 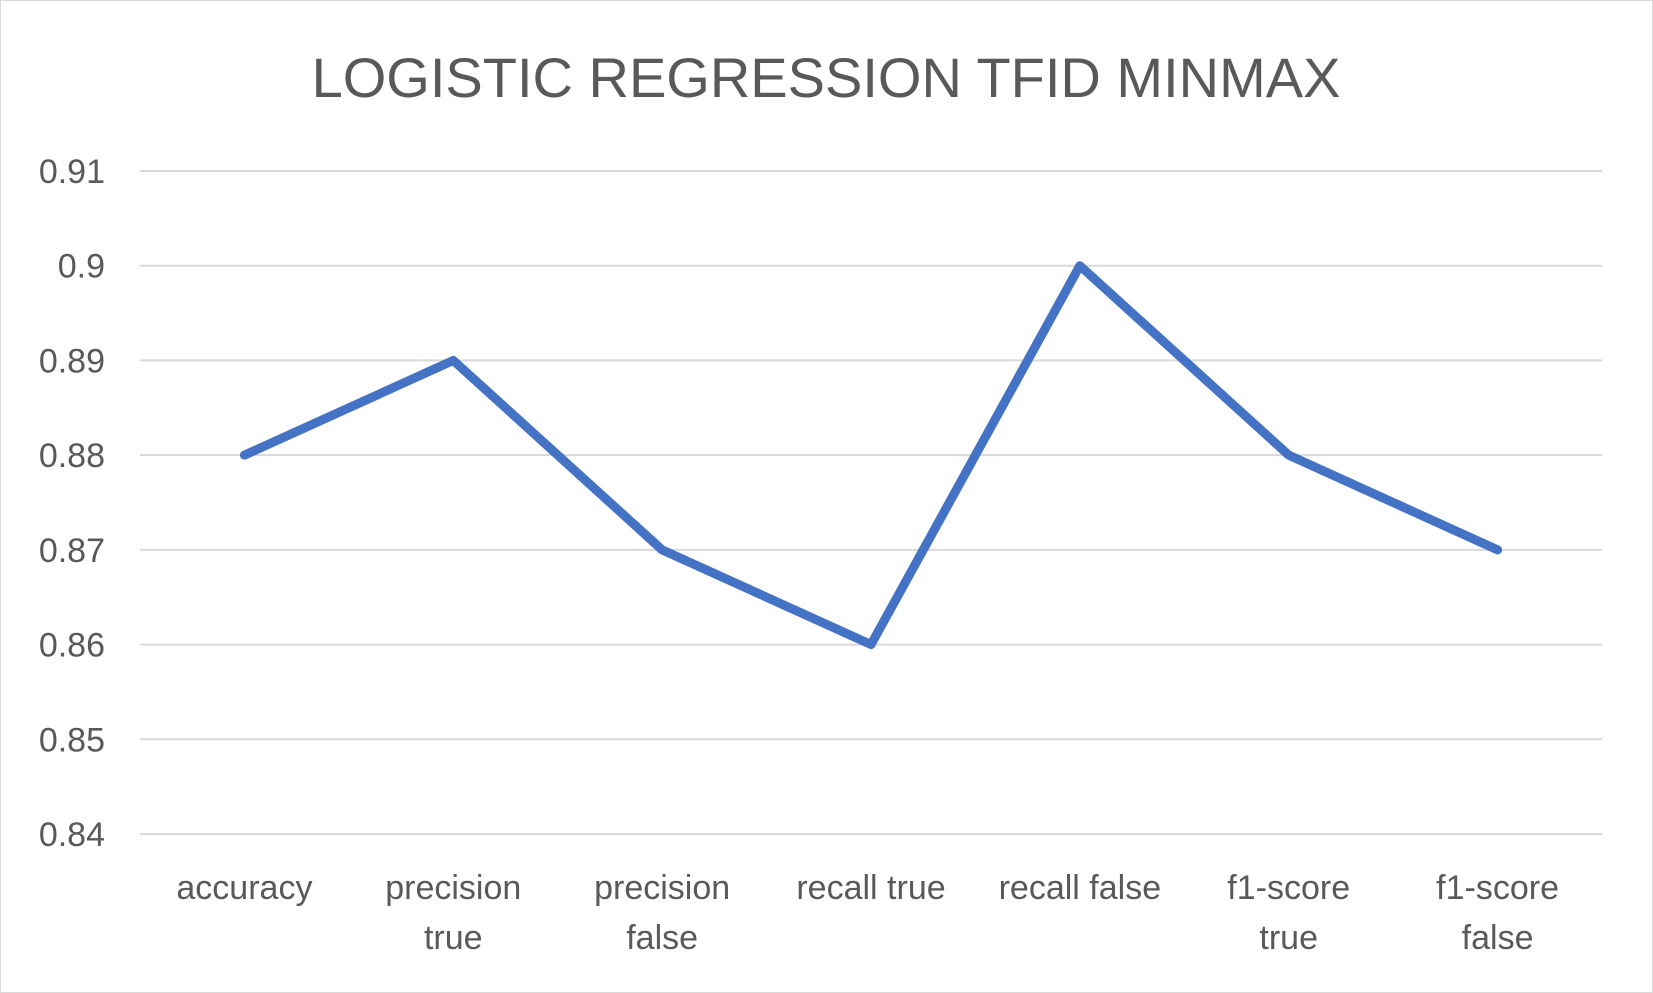 What do you see at coordinates (72, 551) in the screenshot?
I see `y-tick-label: 0.87` at bounding box center [72, 551].